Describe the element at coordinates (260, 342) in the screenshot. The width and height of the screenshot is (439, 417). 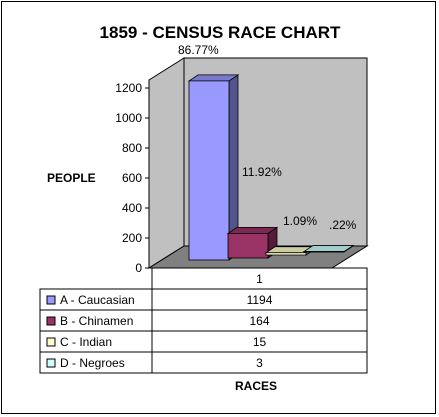
I see `table-value: 15` at that location.